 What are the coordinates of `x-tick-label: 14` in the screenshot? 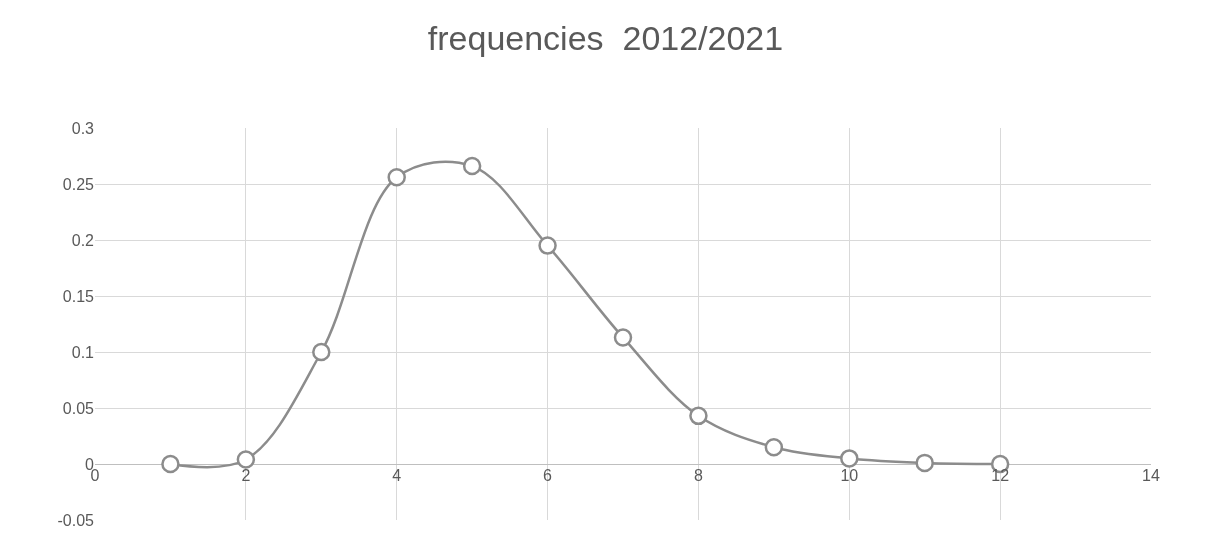 It's located at (1151, 475).